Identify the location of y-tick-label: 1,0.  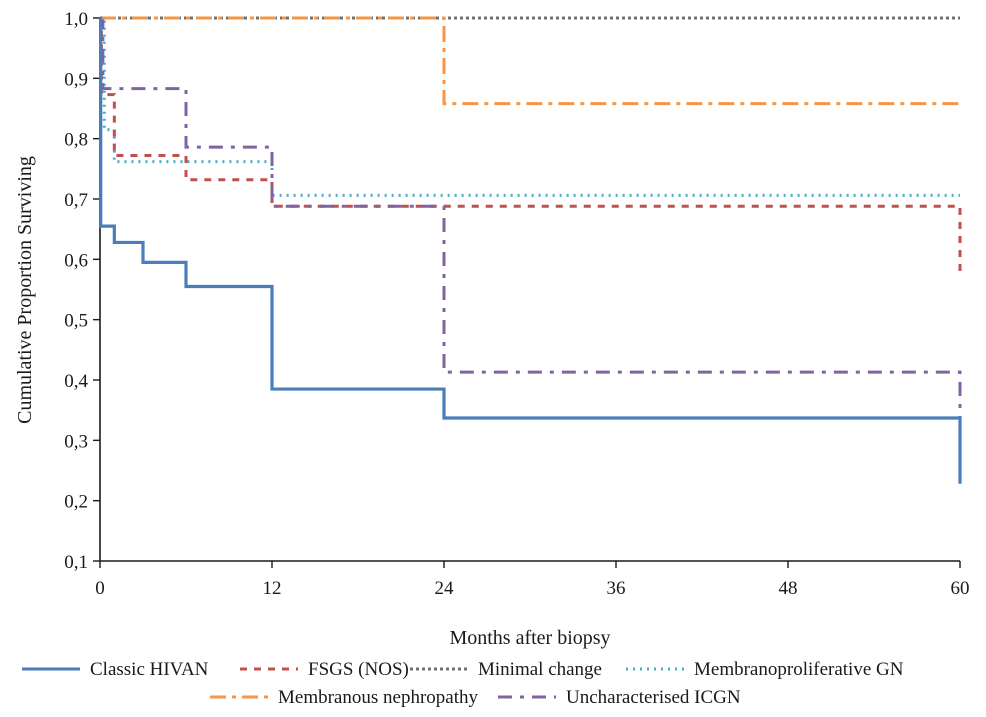
(76, 19).